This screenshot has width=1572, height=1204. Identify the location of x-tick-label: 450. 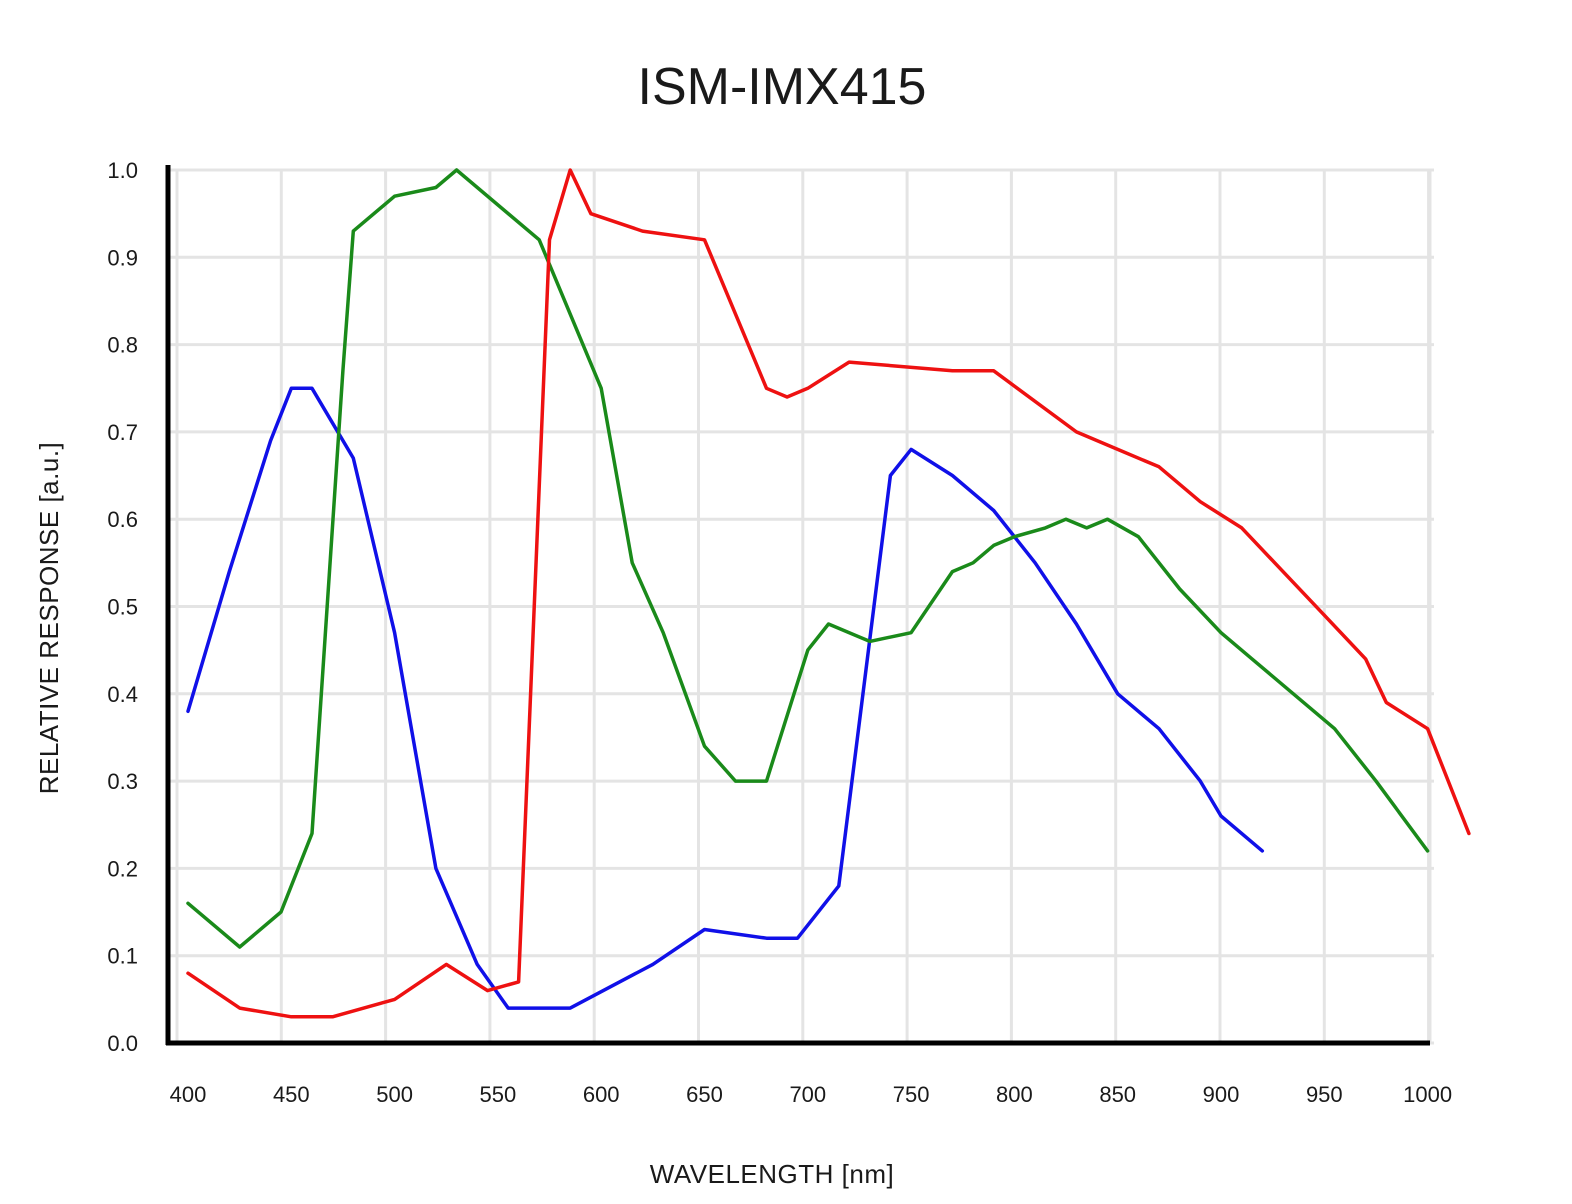
(291, 1094).